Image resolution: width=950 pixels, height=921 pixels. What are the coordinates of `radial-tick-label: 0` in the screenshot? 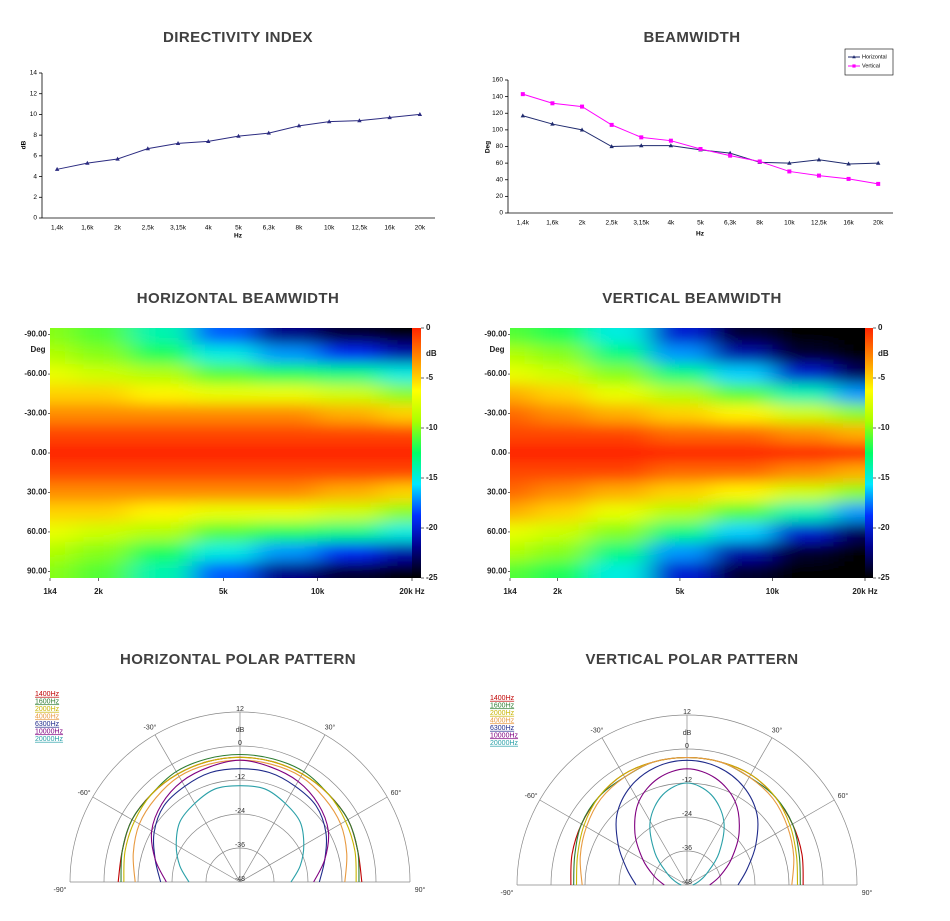 It's located at (240, 743).